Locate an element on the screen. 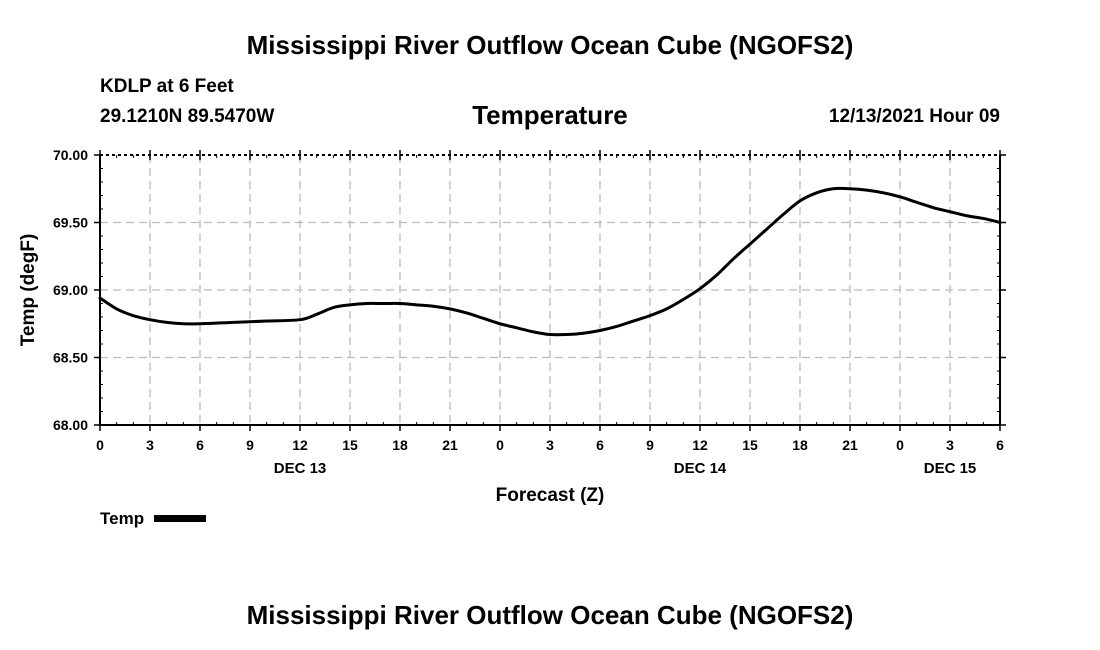  legend: Temp is located at coordinates (153, 519).